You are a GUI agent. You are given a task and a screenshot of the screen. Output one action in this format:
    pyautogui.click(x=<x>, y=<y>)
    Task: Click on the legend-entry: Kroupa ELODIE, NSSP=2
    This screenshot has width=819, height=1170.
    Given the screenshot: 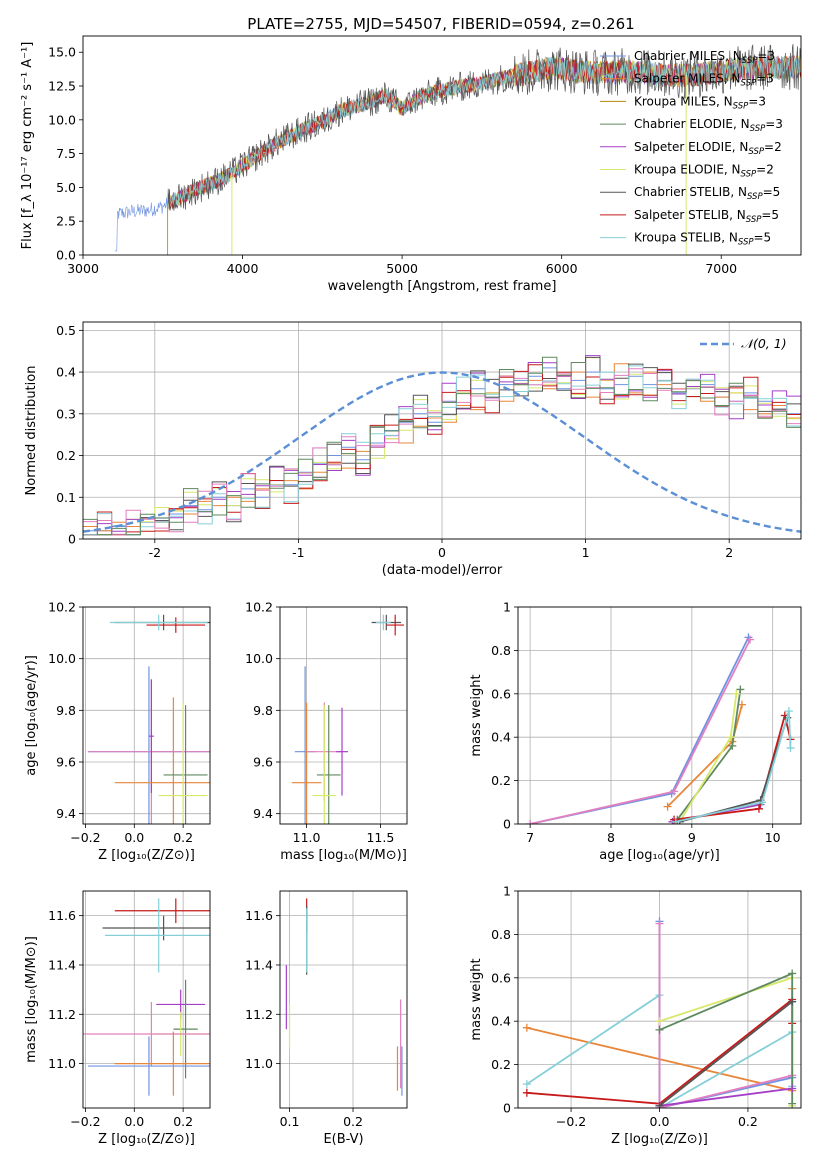 What is the action you would take?
    pyautogui.click(x=704, y=171)
    